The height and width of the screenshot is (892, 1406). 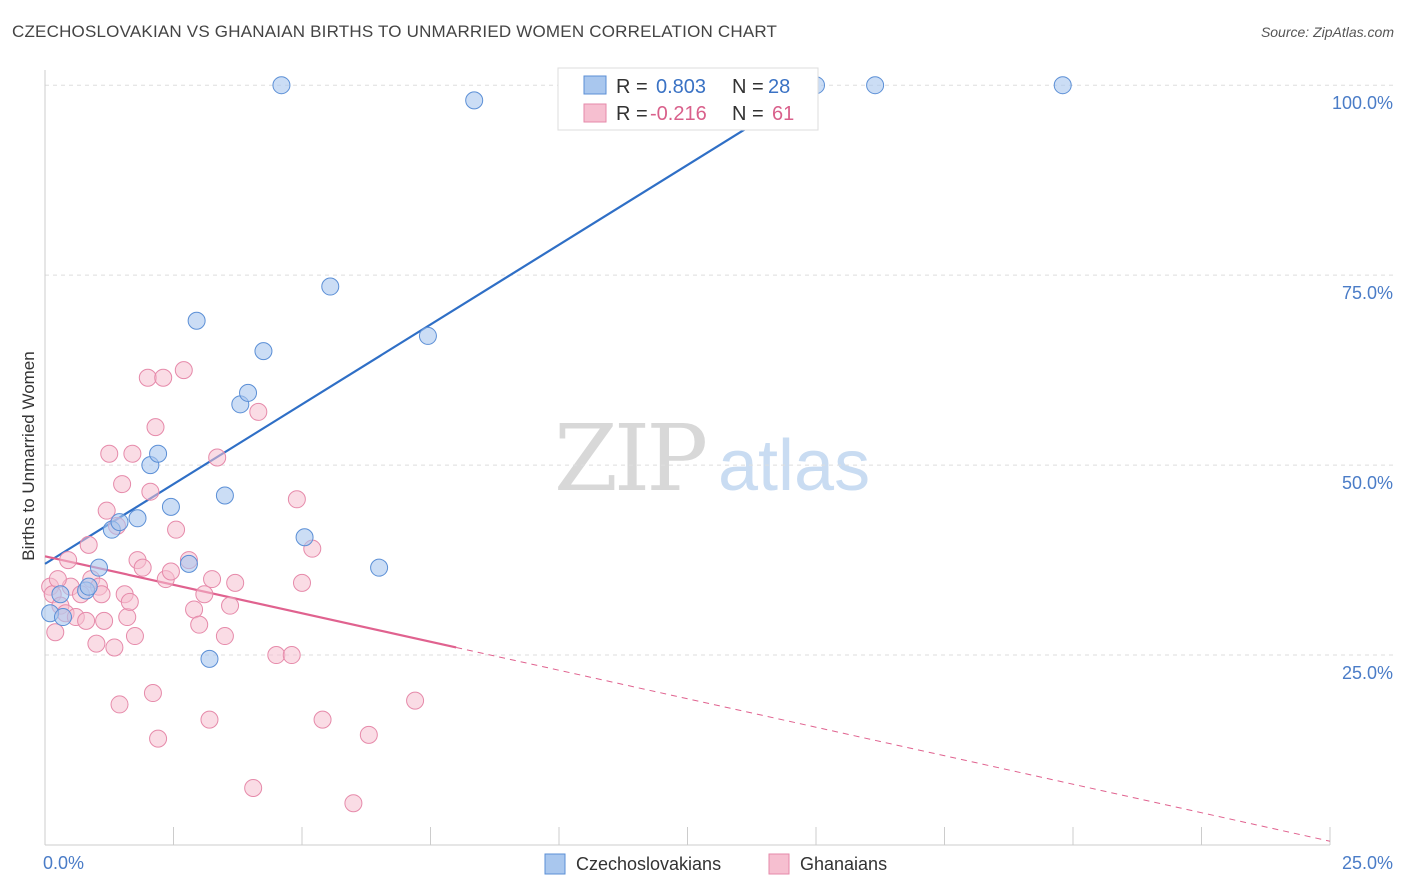 I want to click on source-credit: Source: ZipAtlas.com, so click(x=1327, y=32).